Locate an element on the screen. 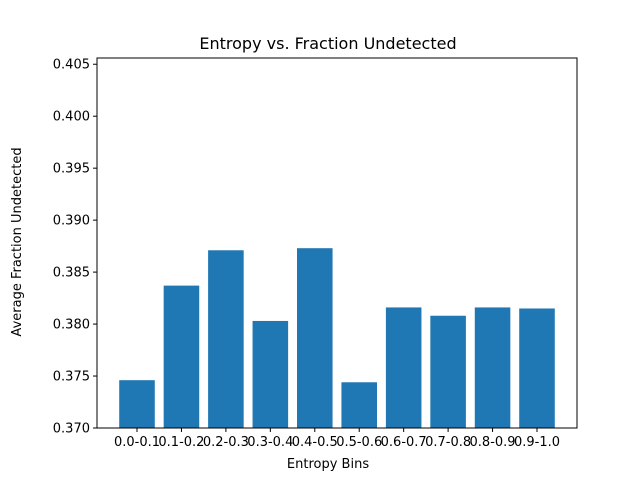 This screenshot has height=480, width=640. bar-0.8-0.9 is located at coordinates (492, 367).